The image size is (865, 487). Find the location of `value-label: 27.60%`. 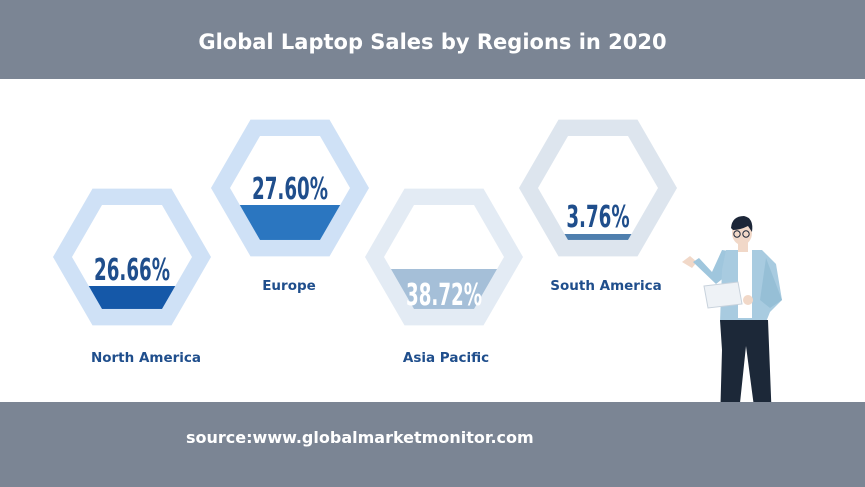

value-label: 27.60% is located at coordinates (290, 189).